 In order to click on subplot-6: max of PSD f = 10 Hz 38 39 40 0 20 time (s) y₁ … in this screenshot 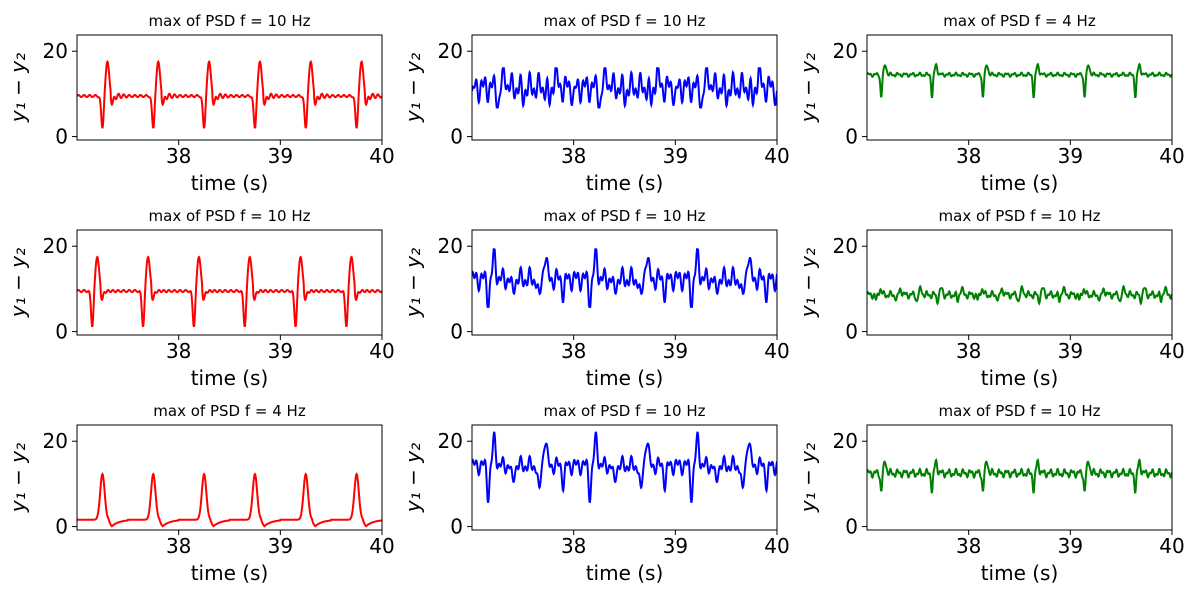, I will do `click(990, 298)`.